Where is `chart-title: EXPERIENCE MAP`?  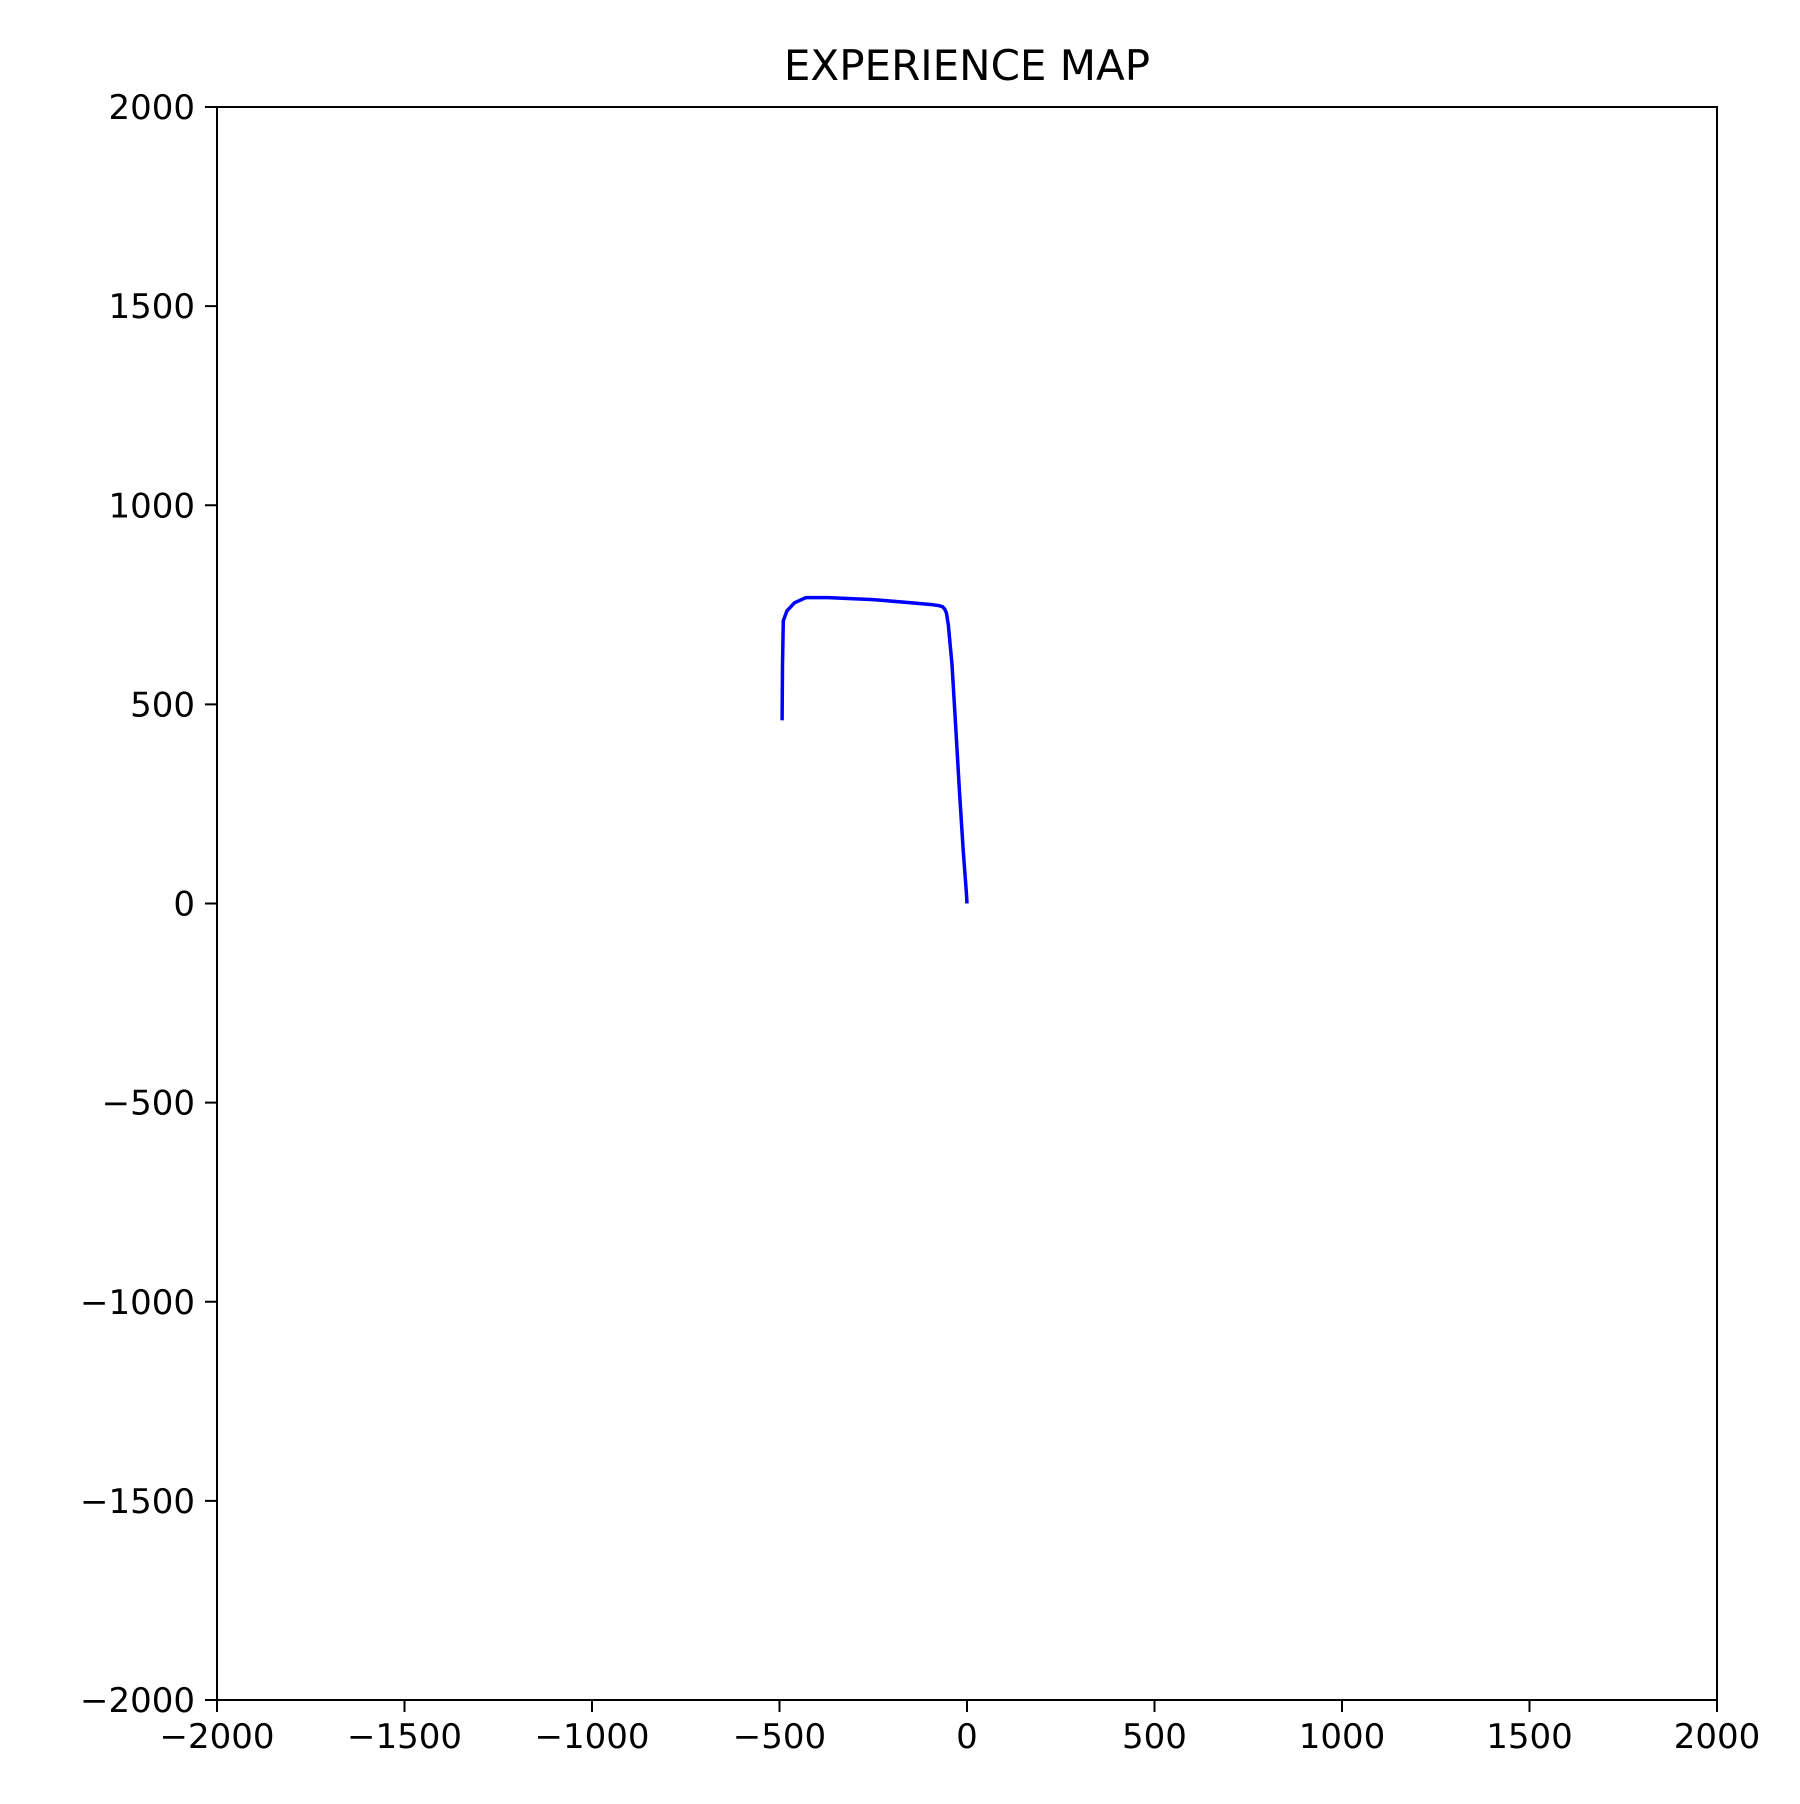
chart-title: EXPERIENCE MAP is located at coordinates (967, 65).